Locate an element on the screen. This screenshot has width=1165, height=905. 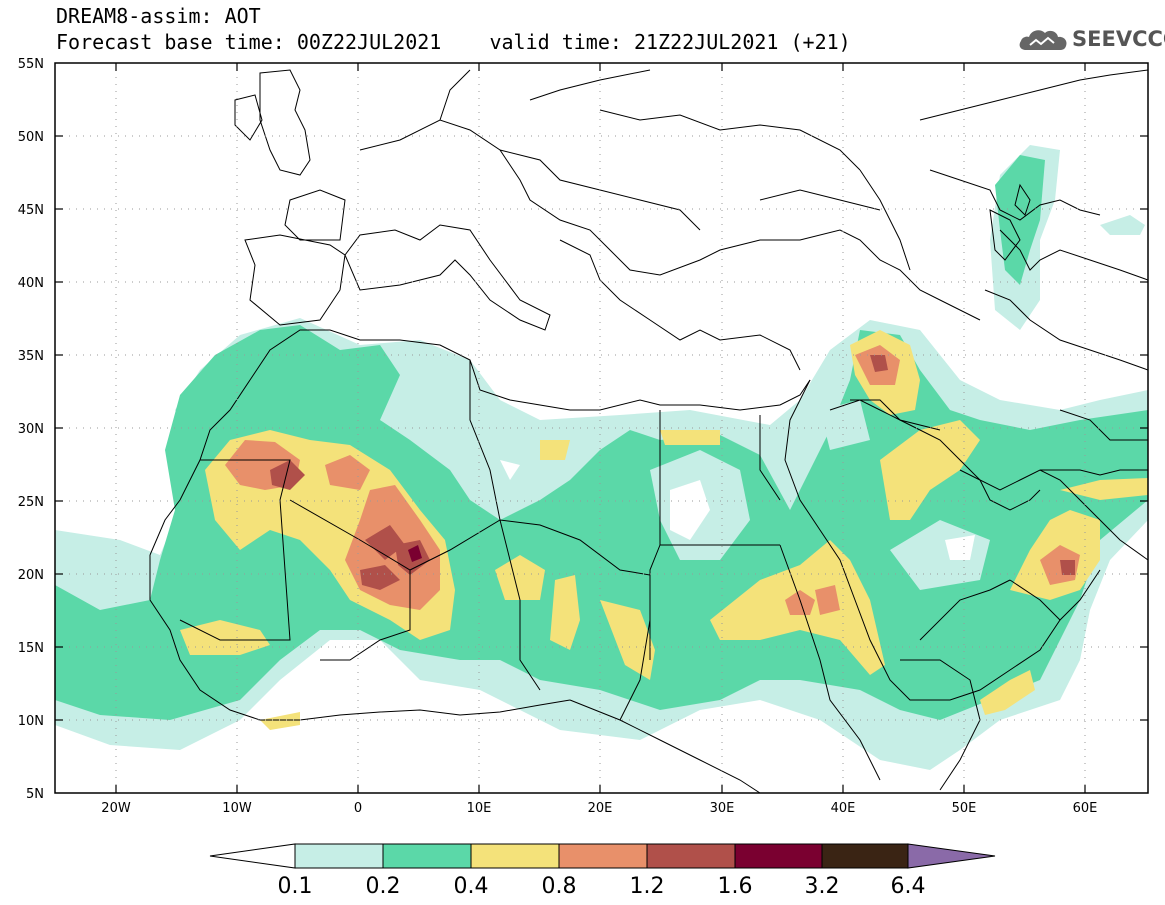
lat-label: 15N is located at coordinates (31, 648).